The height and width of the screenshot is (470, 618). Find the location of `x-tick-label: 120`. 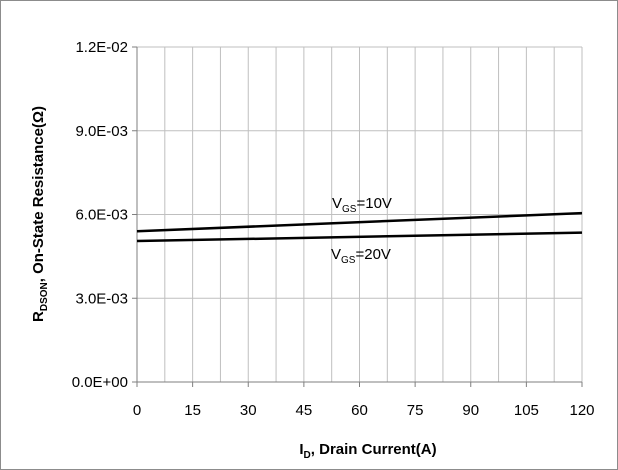

x-tick-label: 120 is located at coordinates (581, 410).